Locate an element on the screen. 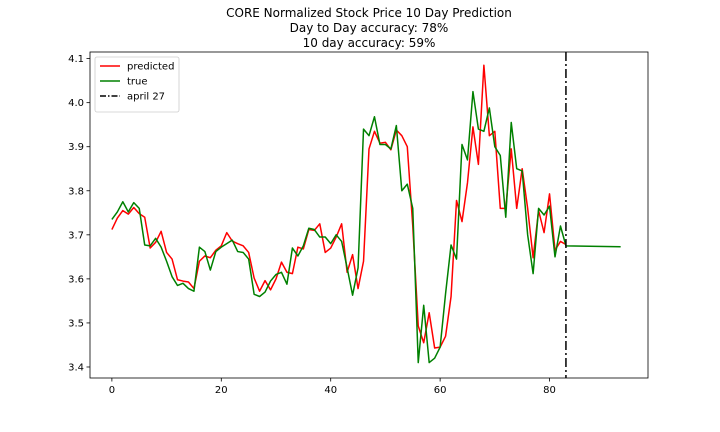 The width and height of the screenshot is (720, 432). x-tick-label: 60 is located at coordinates (440, 390).